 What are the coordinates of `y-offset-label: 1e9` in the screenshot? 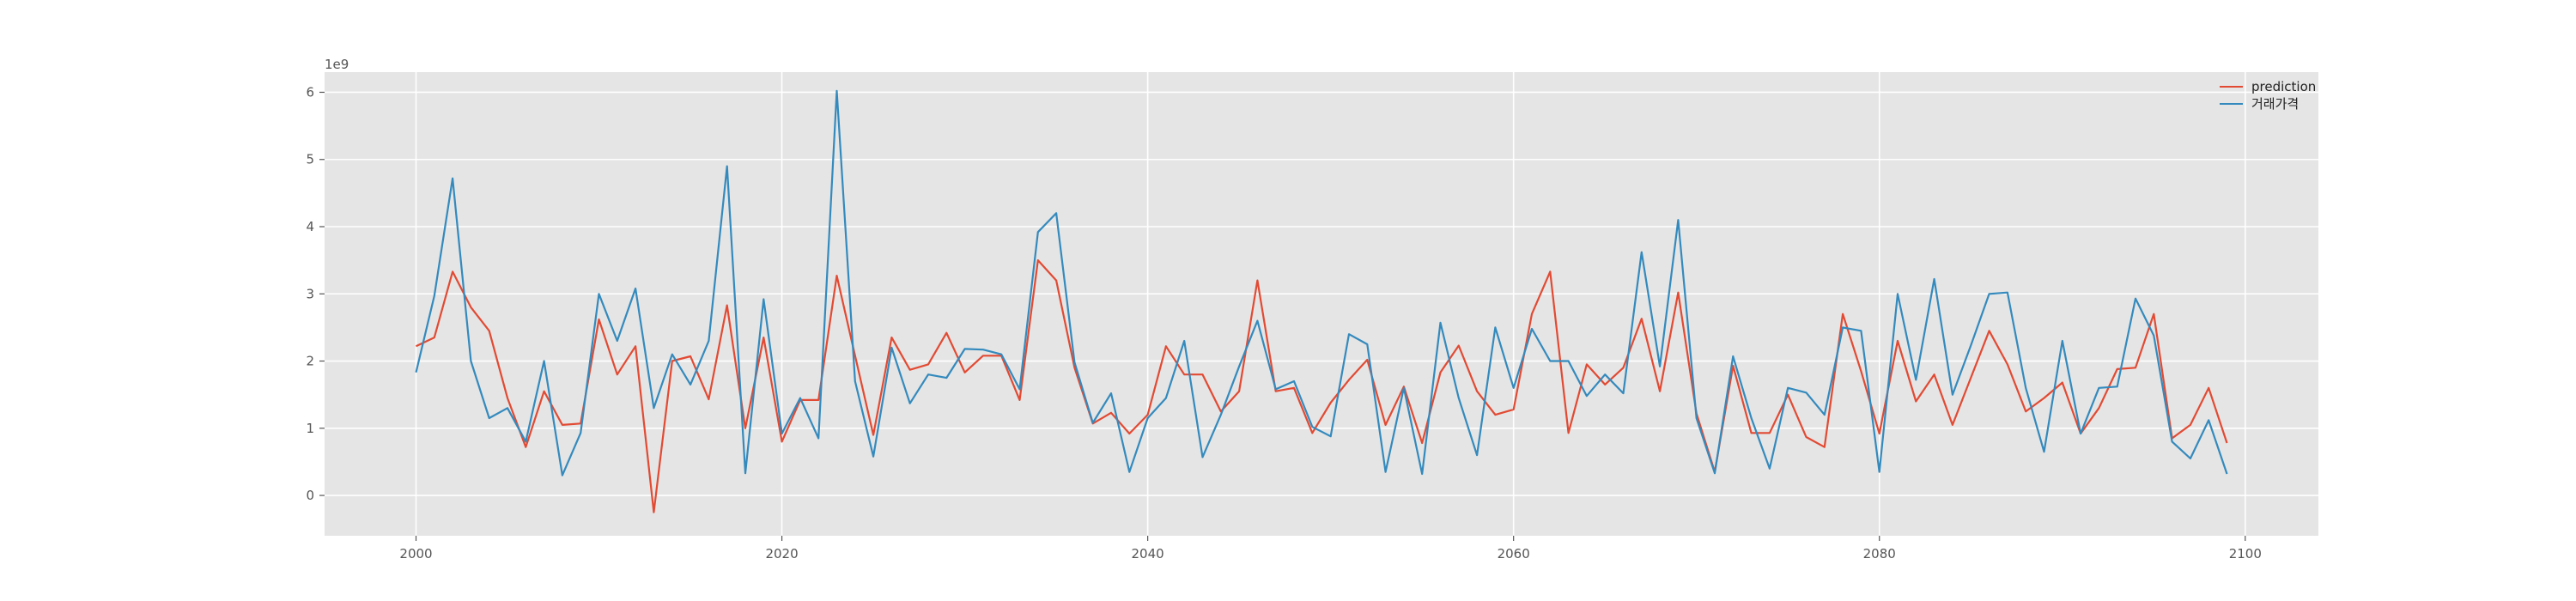 It's located at (337, 64).